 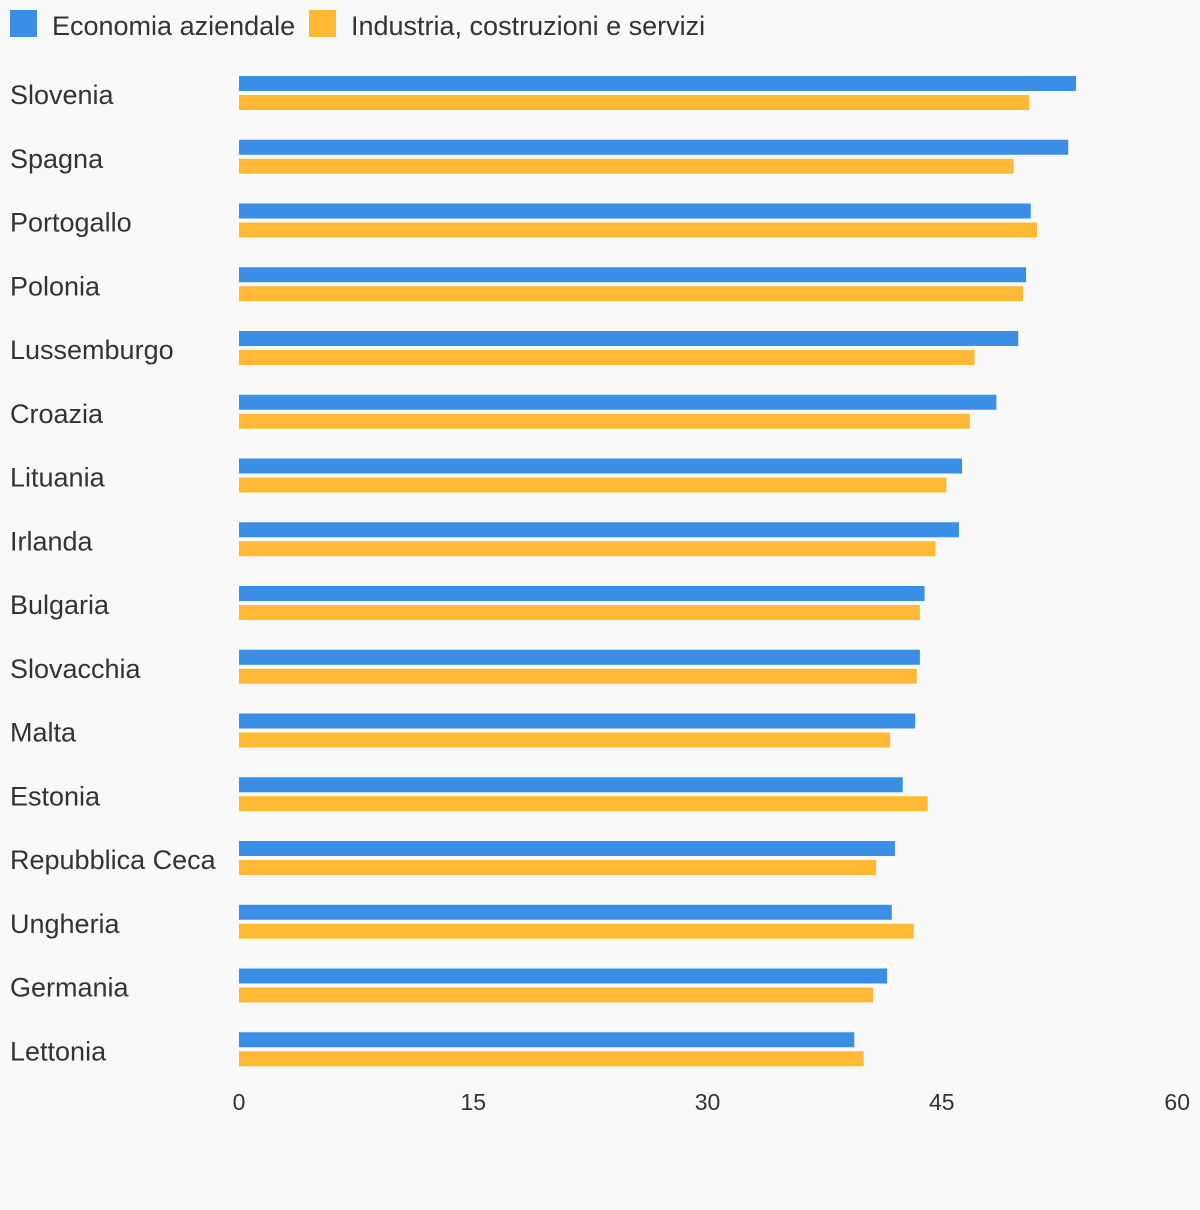 What do you see at coordinates (57, 414) in the screenshot?
I see `category-label: Croazia` at bounding box center [57, 414].